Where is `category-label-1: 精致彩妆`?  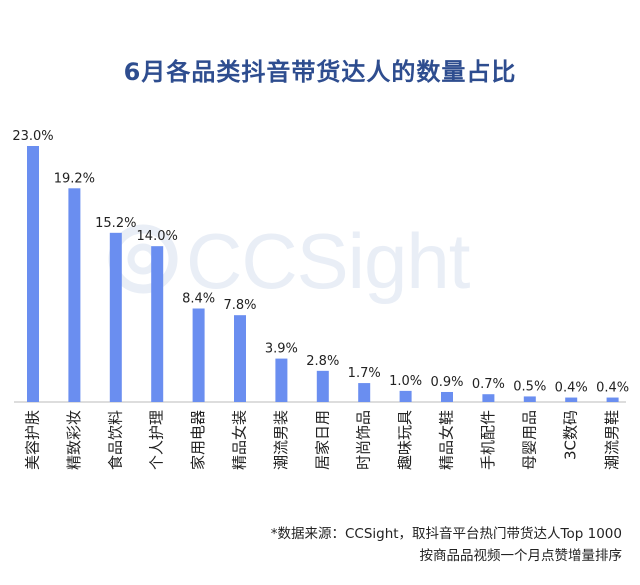 category-label-1: 精致彩妆 is located at coordinates (74, 440).